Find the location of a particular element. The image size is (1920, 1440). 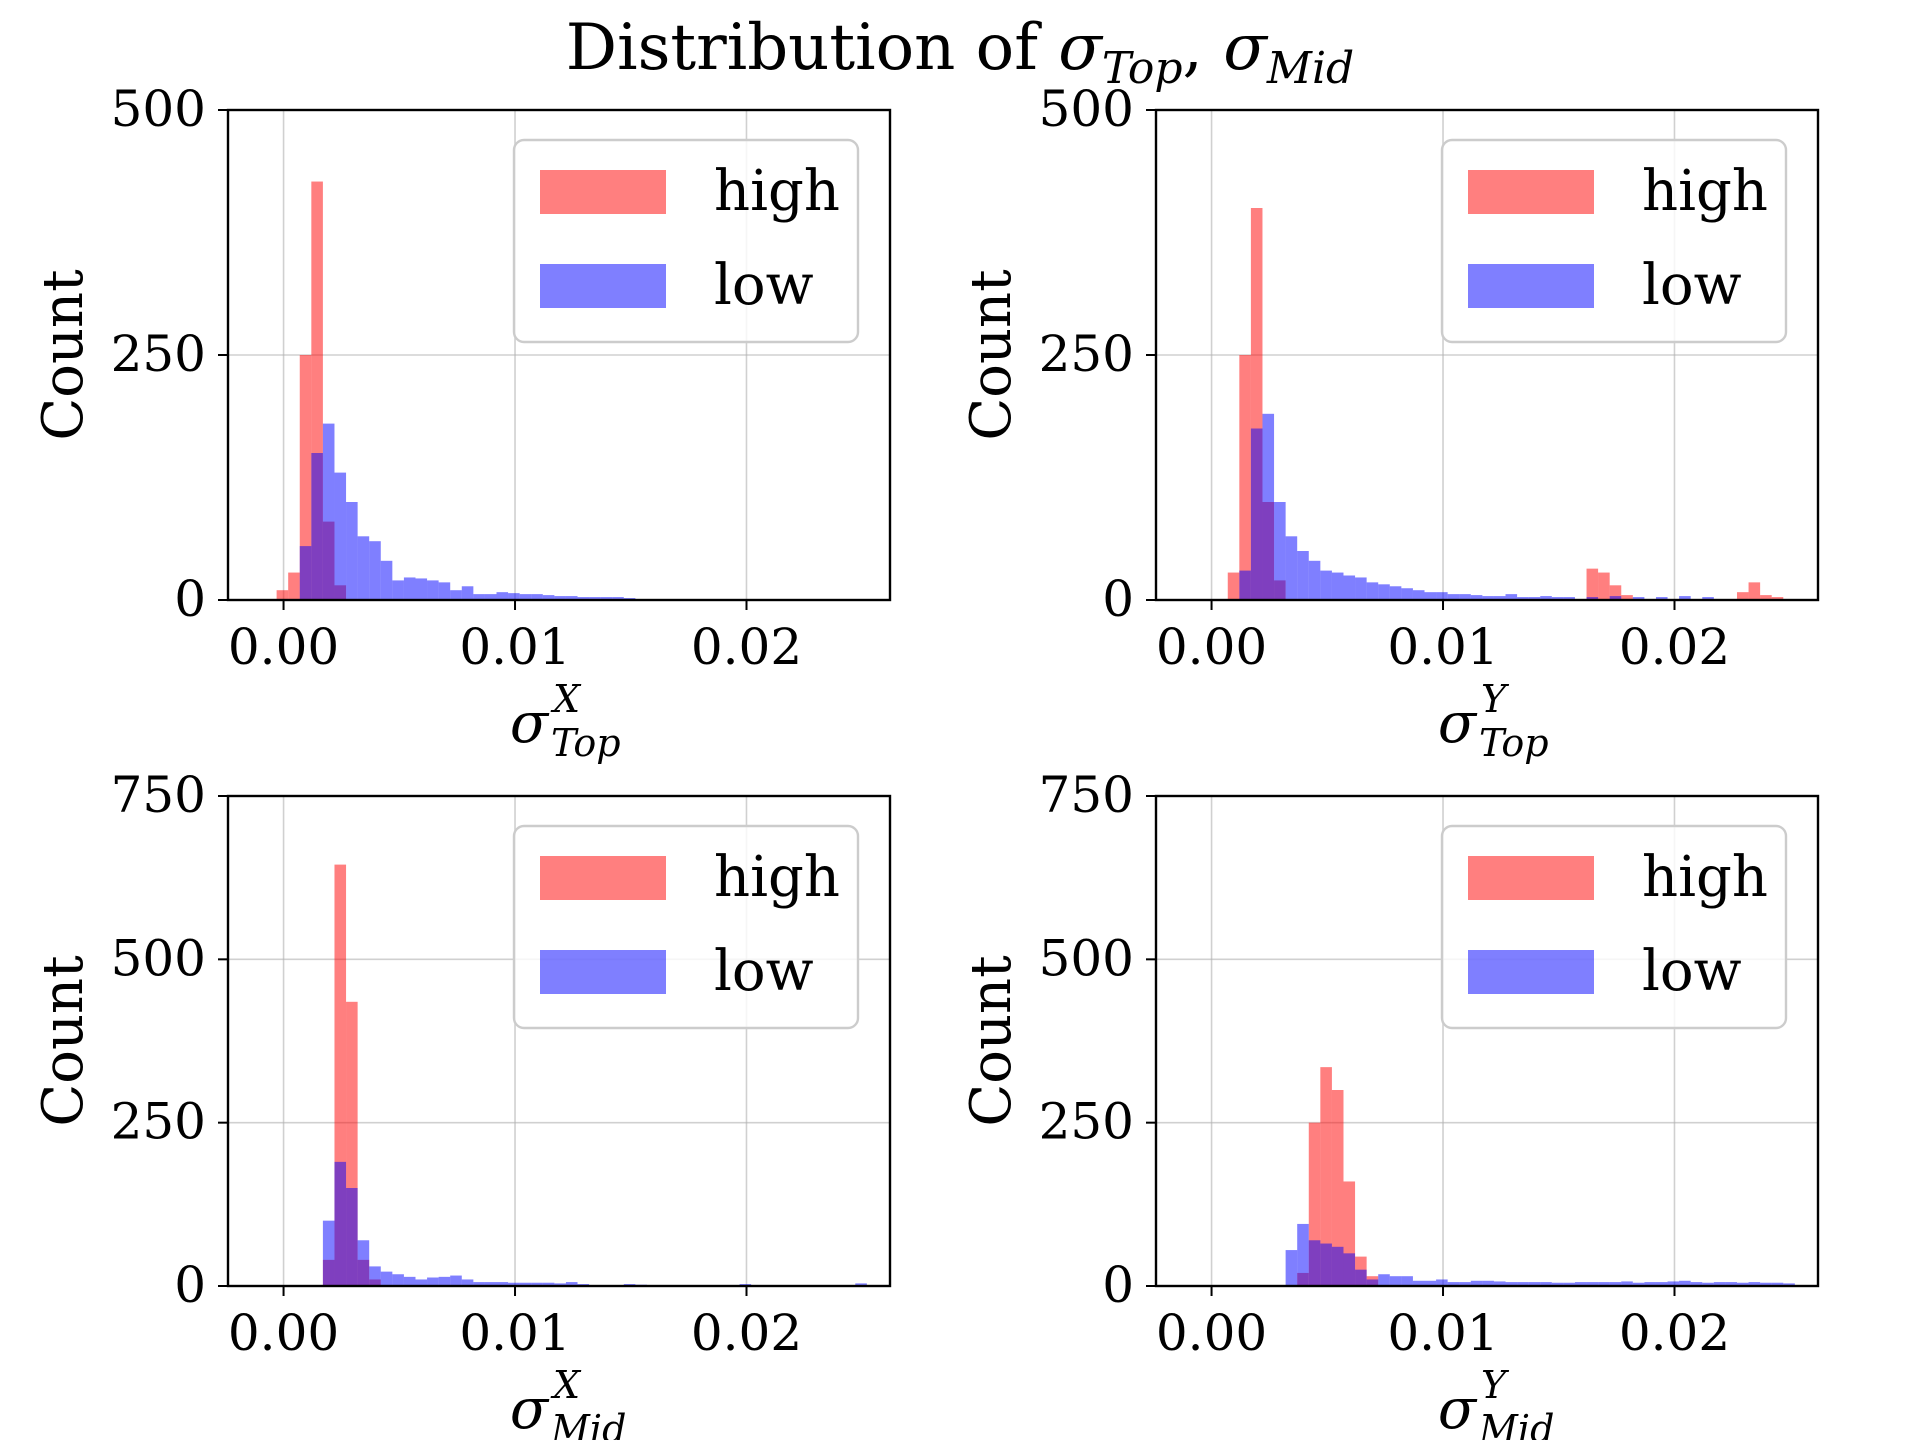

title-subscript-1: Top is located at coordinates (1142, 68).